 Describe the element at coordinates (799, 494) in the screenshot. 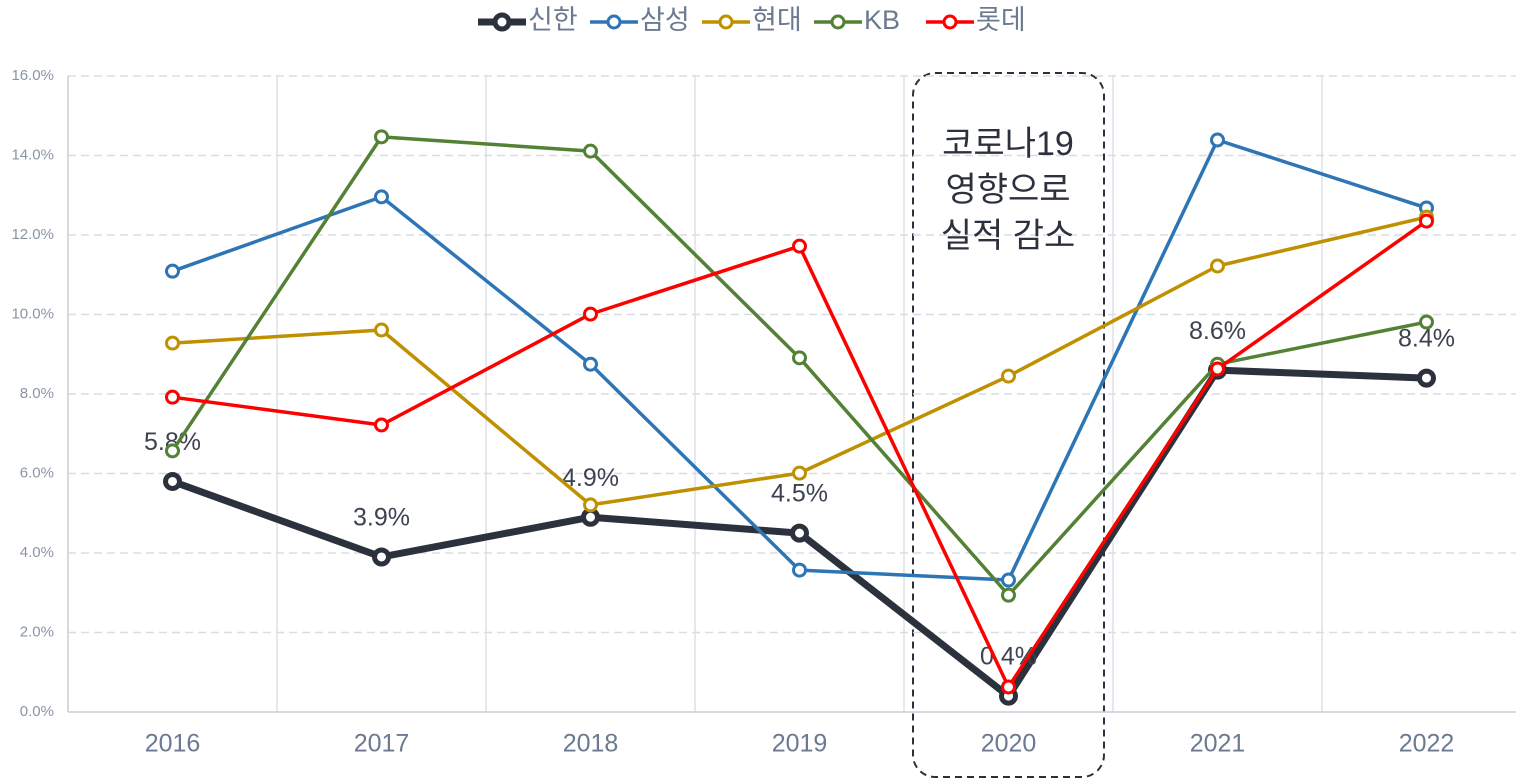

I see `data-label: 4.5%` at that location.